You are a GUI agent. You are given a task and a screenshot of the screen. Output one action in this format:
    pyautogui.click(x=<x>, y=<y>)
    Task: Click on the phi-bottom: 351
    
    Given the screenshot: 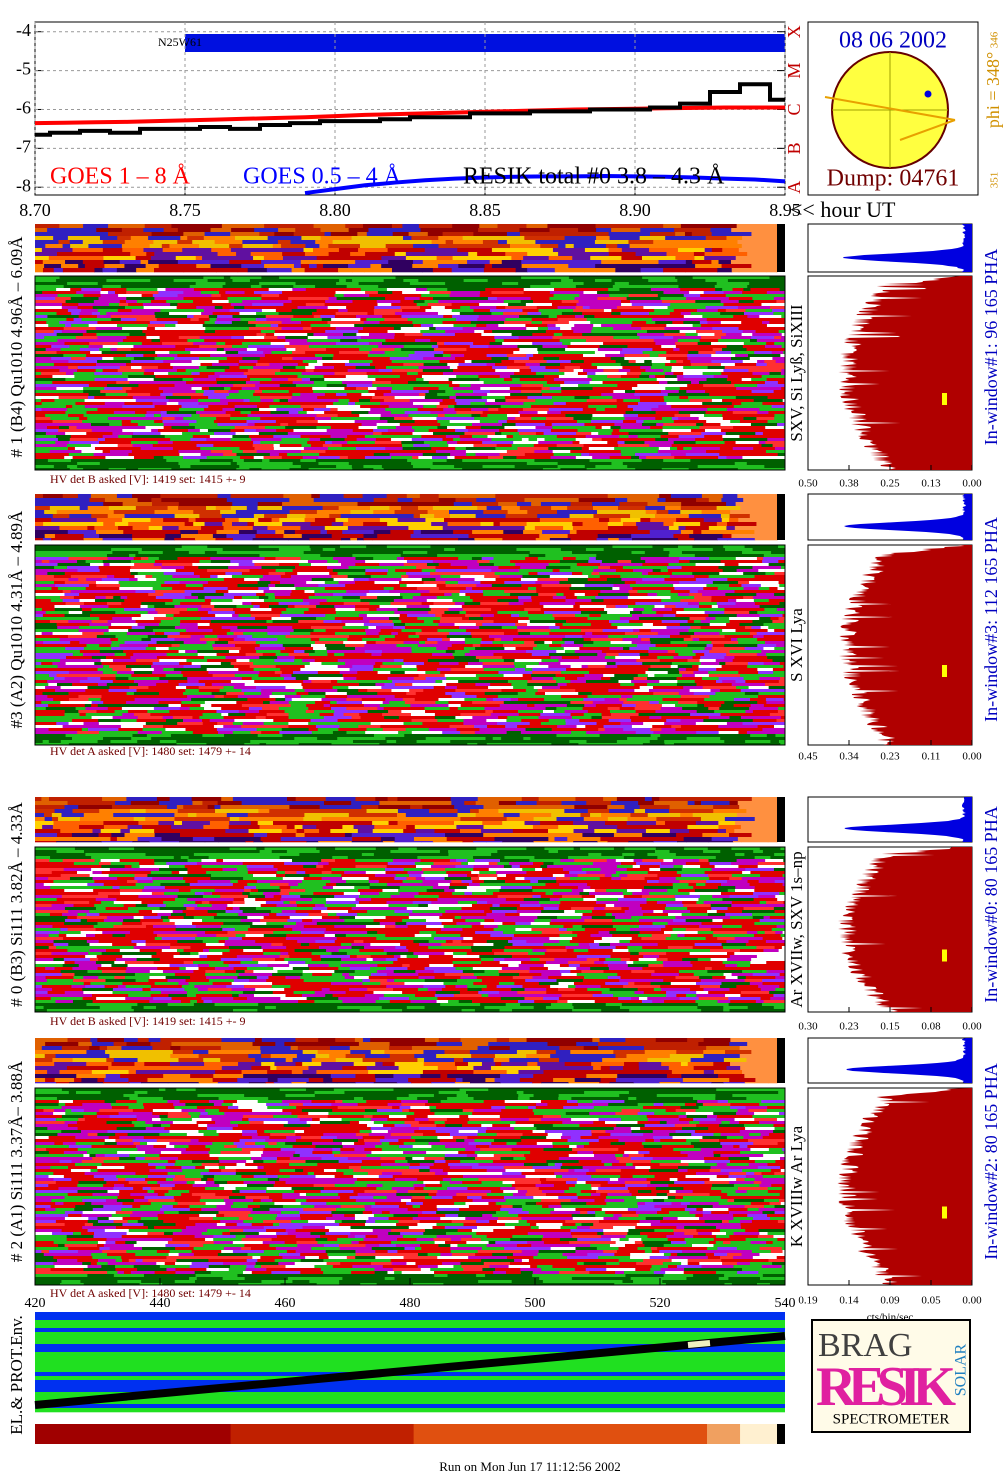 What is the action you would take?
    pyautogui.click(x=995, y=180)
    